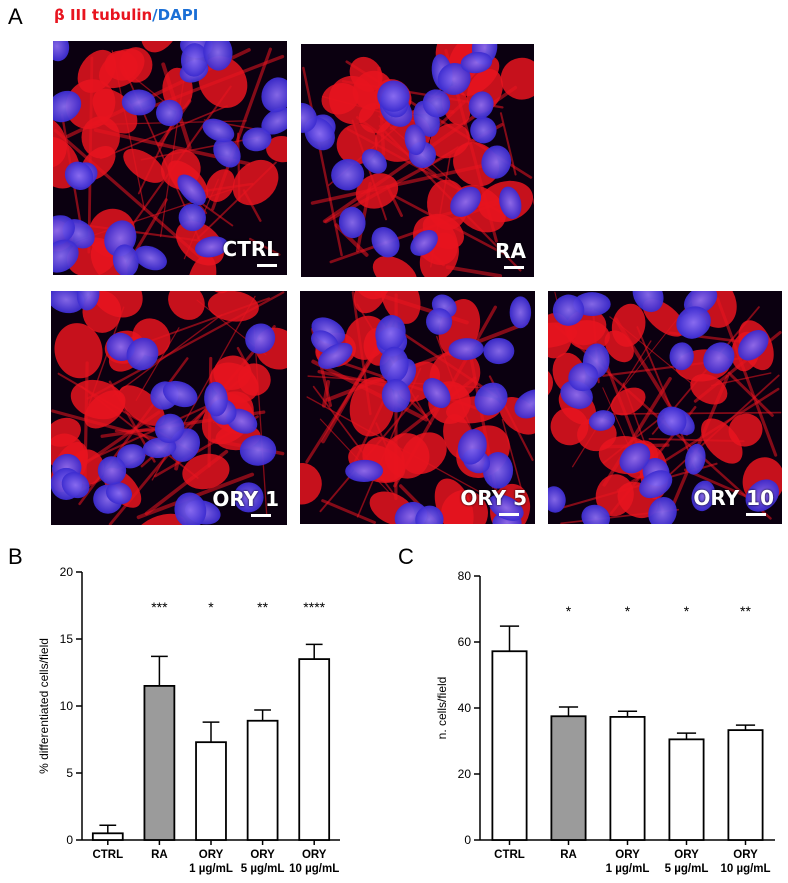 This screenshot has width=788, height=883. Describe the element at coordinates (493, 498) in the screenshot. I see `micrograph-label-ory5: ORY 5` at that location.